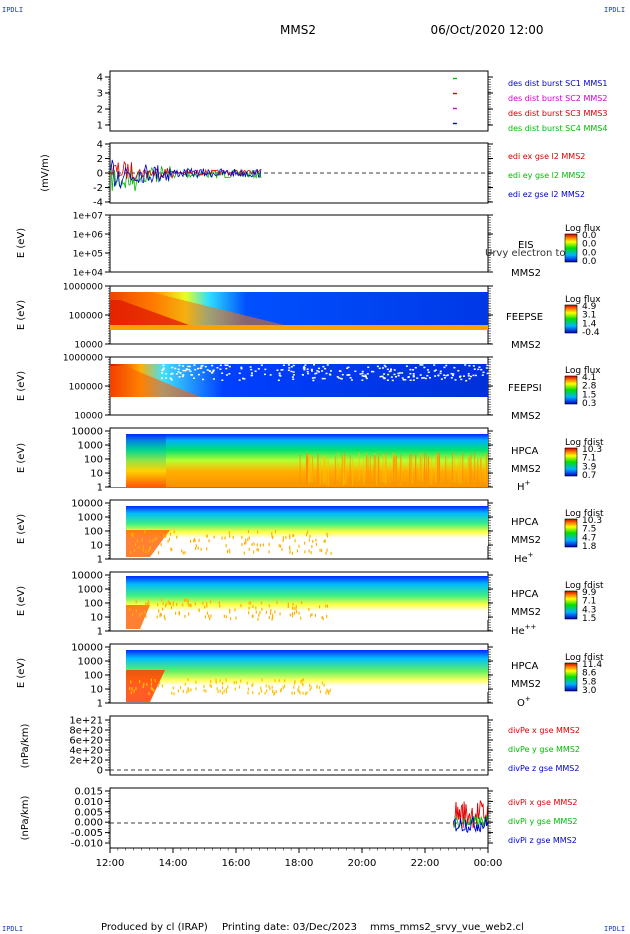 This screenshot has width=630, height=934. I want to click on hpca-he-ylabel: E (eV), so click(21, 529).